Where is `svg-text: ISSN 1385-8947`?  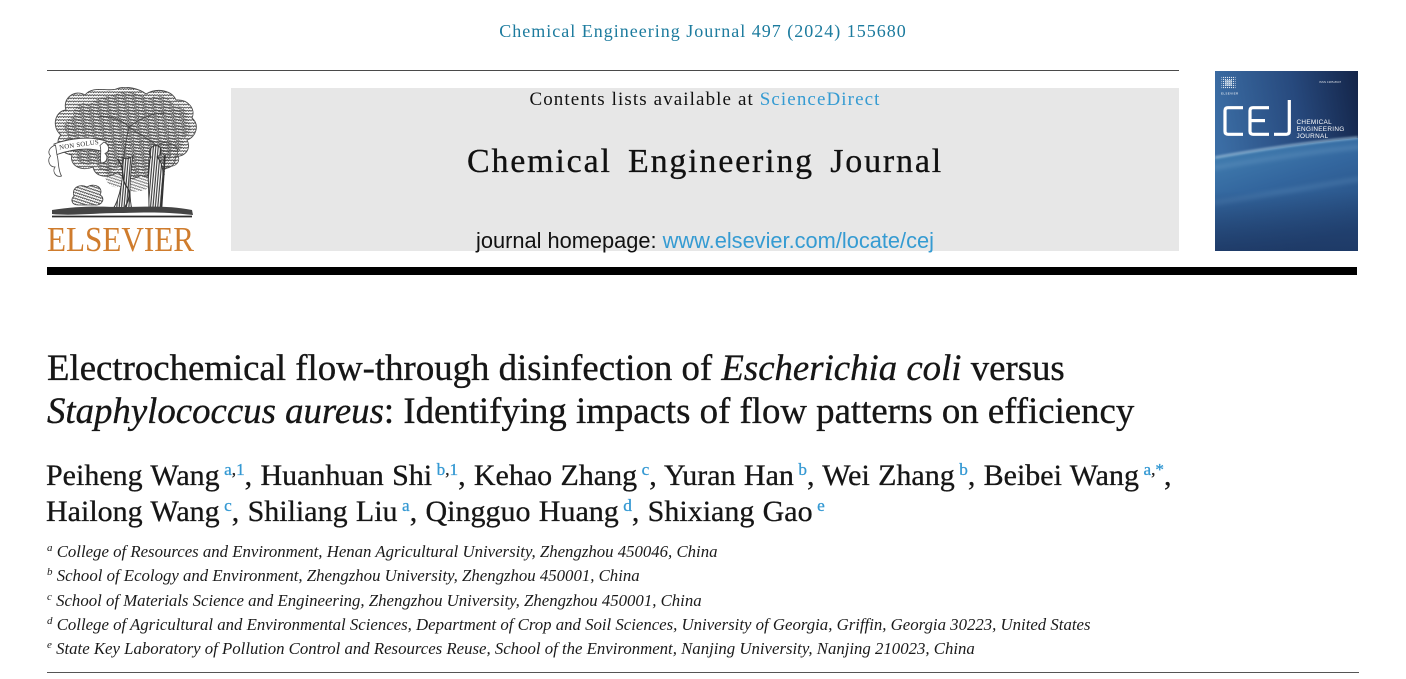 svg-text: ISSN 1385-8947 is located at coordinates (1330, 82).